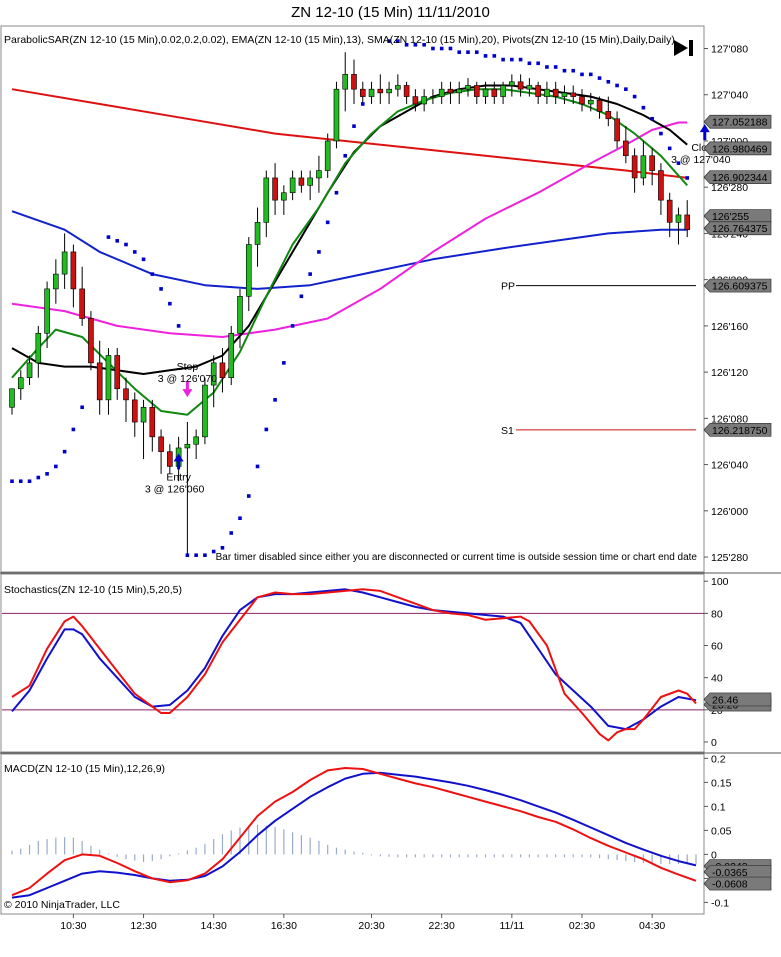 The height and width of the screenshot is (957, 781). What do you see at coordinates (716, 662) in the screenshot?
I see `stochastics-y-axis: 020406080100` at bounding box center [716, 662].